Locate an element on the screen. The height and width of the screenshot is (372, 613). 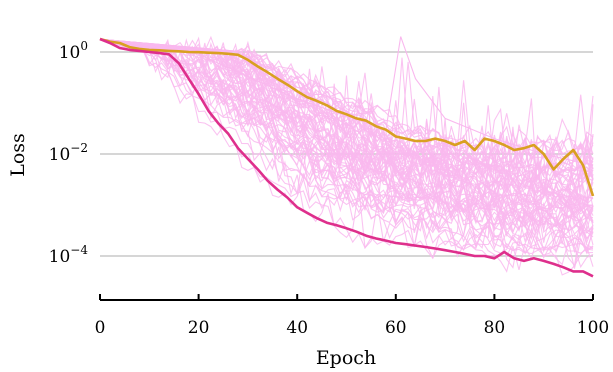
x-tick-label: 0 is located at coordinates (100, 328).